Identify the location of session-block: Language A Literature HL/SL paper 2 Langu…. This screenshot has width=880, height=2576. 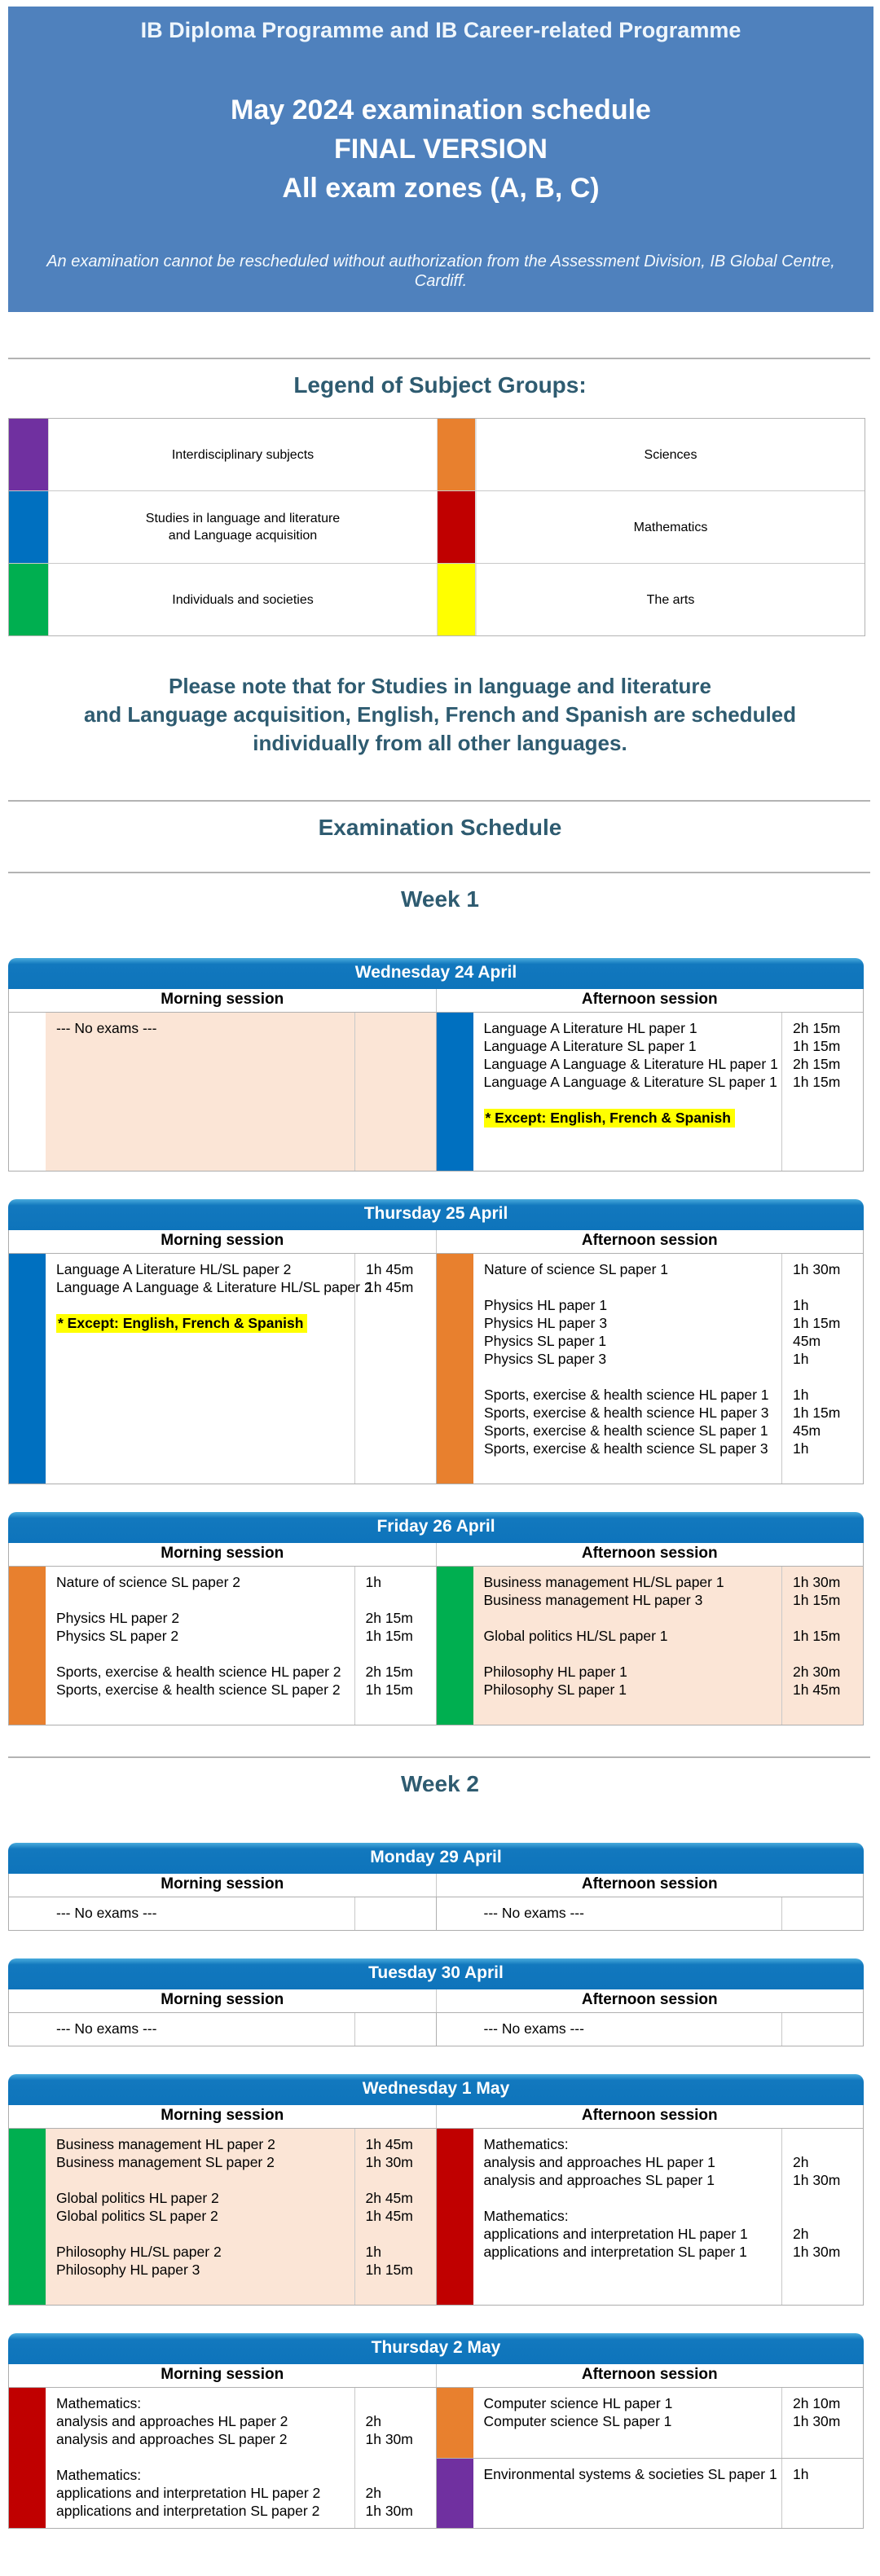
(222, 1369).